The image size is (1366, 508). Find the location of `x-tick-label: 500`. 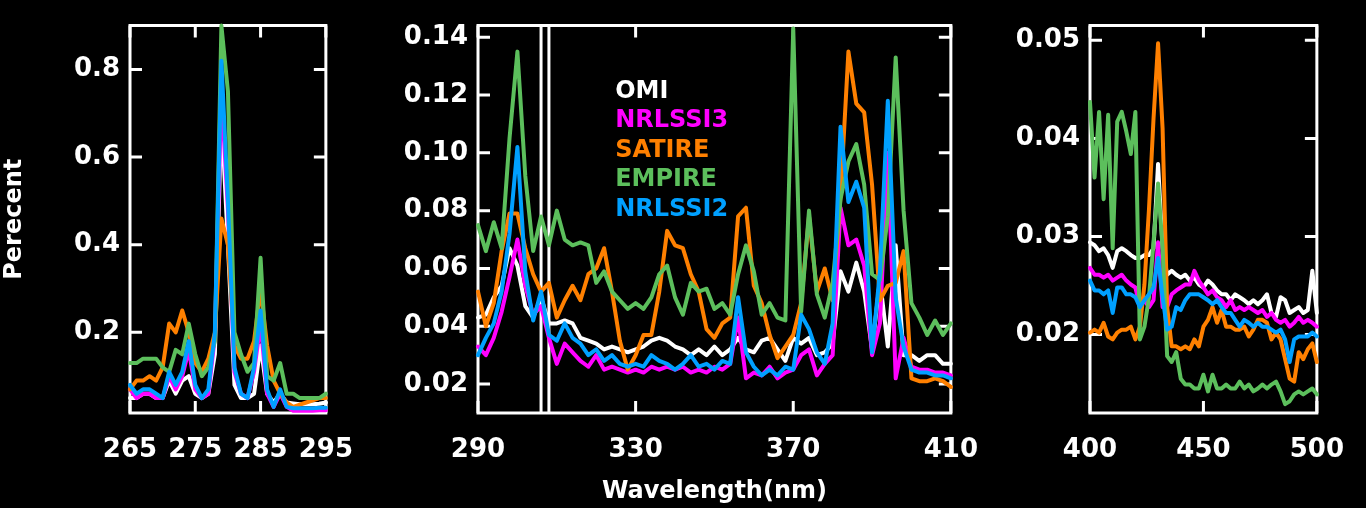

x-tick-label: 500 is located at coordinates (1316, 448).